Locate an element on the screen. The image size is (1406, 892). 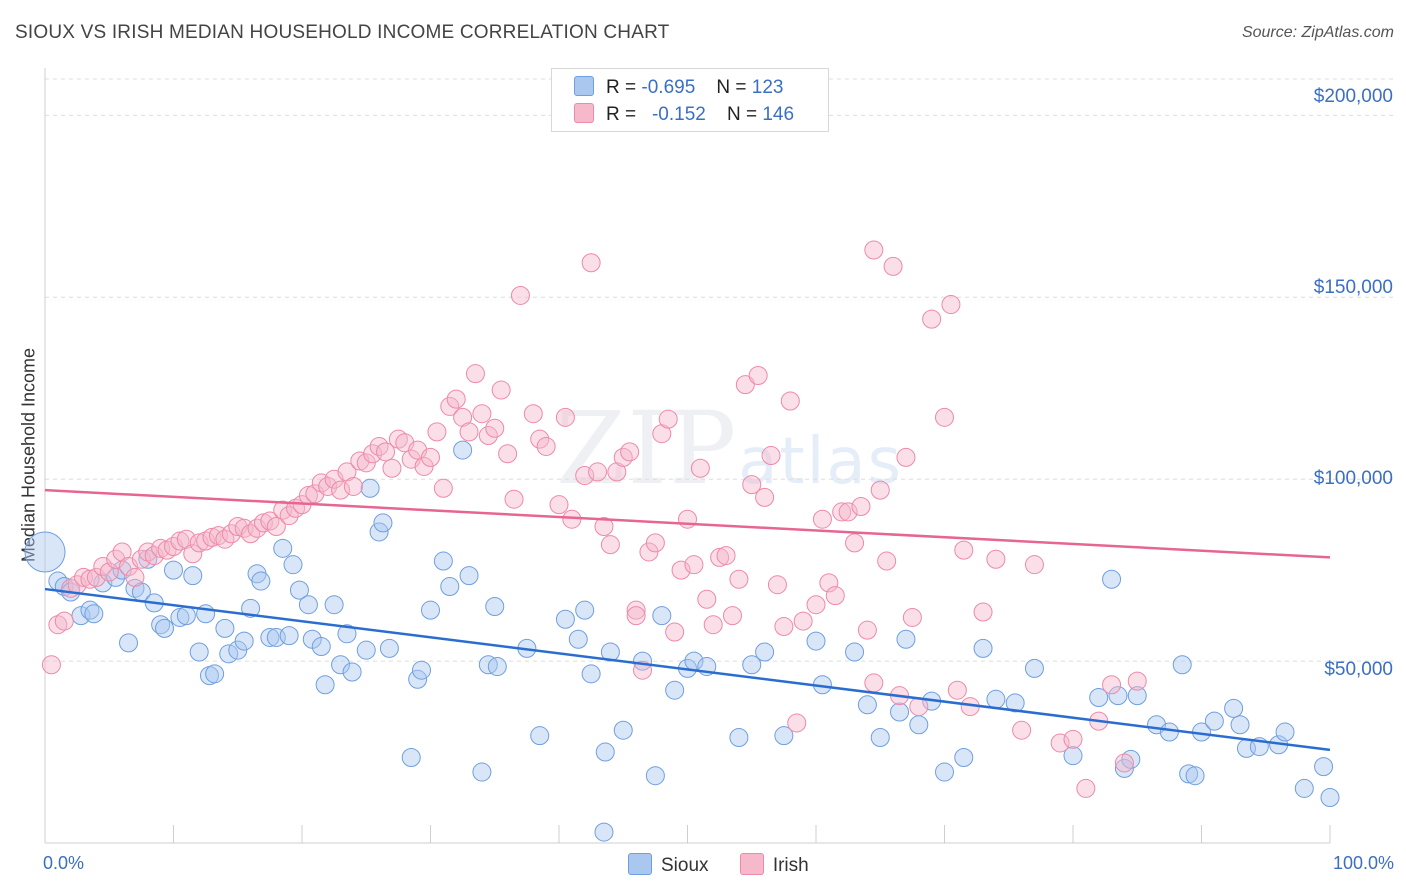
series-legend: Sioux Irish is located at coordinates (731, 865).